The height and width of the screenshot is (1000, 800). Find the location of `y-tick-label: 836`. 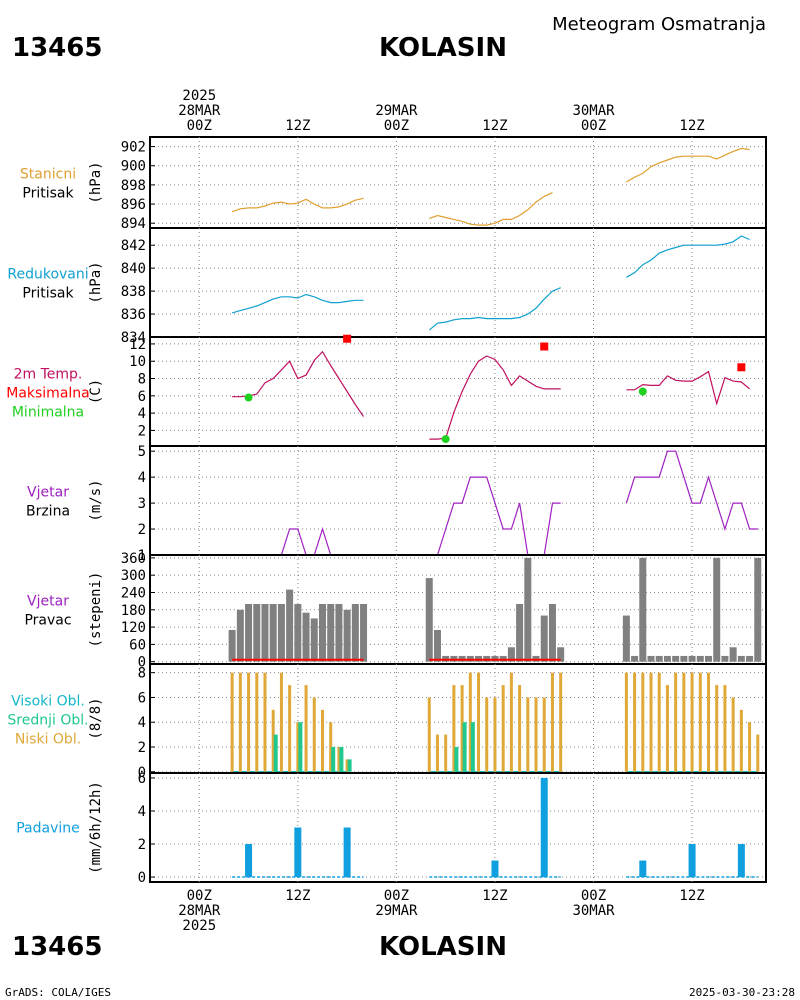

y-tick-label: 836 is located at coordinates (133, 315).